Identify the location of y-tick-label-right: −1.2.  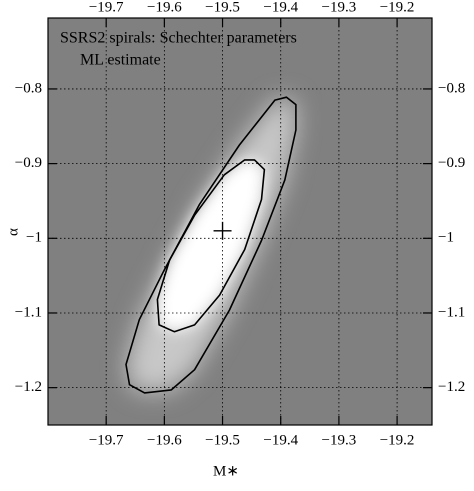
(451, 387).